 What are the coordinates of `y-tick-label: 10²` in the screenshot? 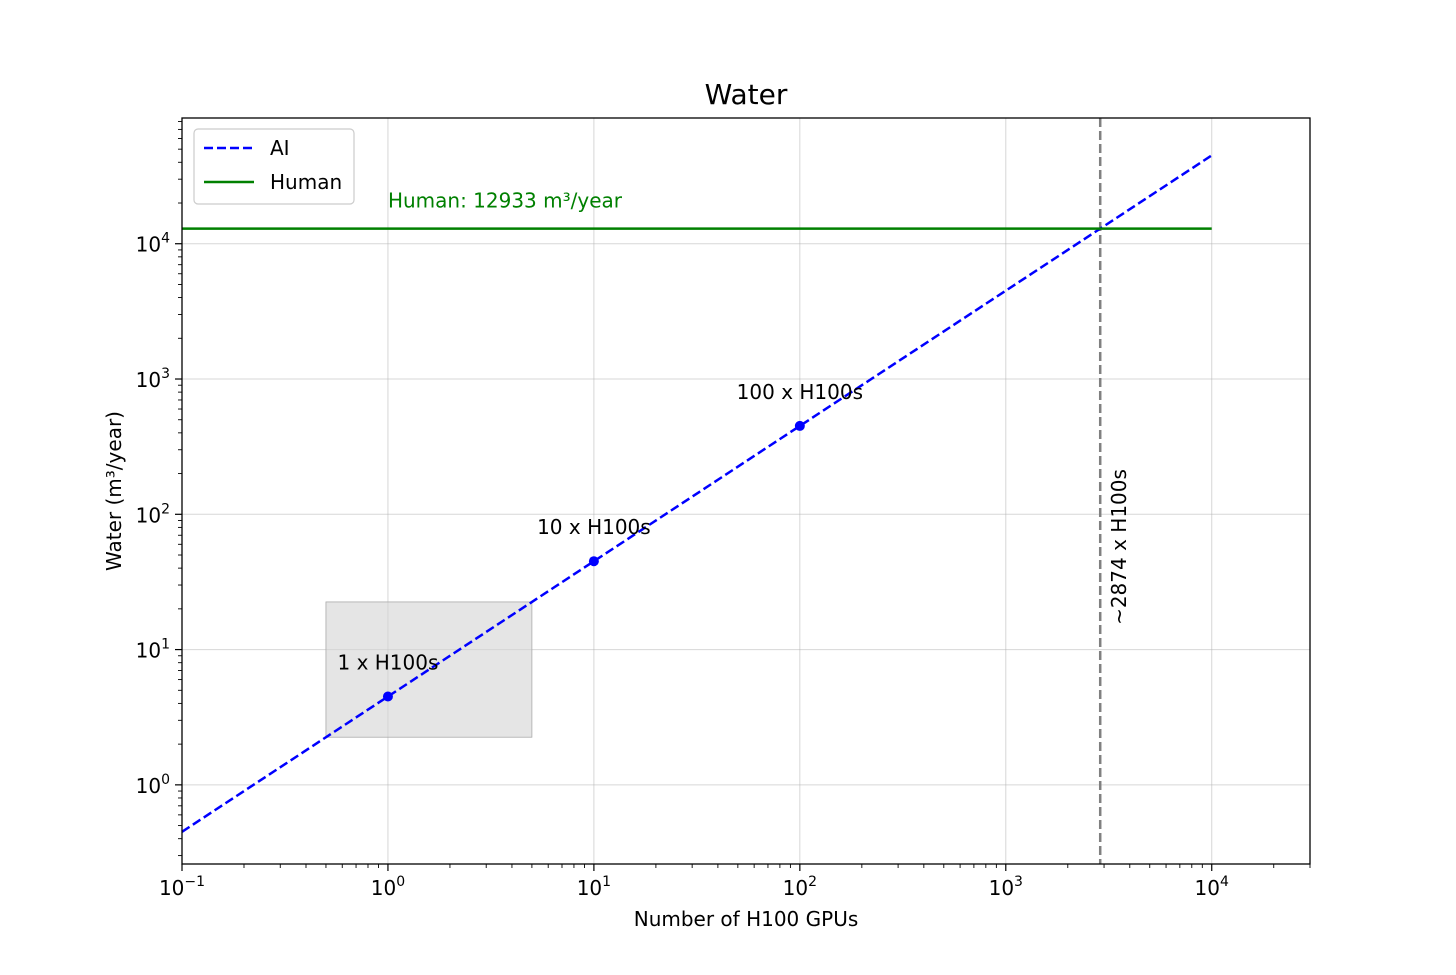 It's located at (153, 514).